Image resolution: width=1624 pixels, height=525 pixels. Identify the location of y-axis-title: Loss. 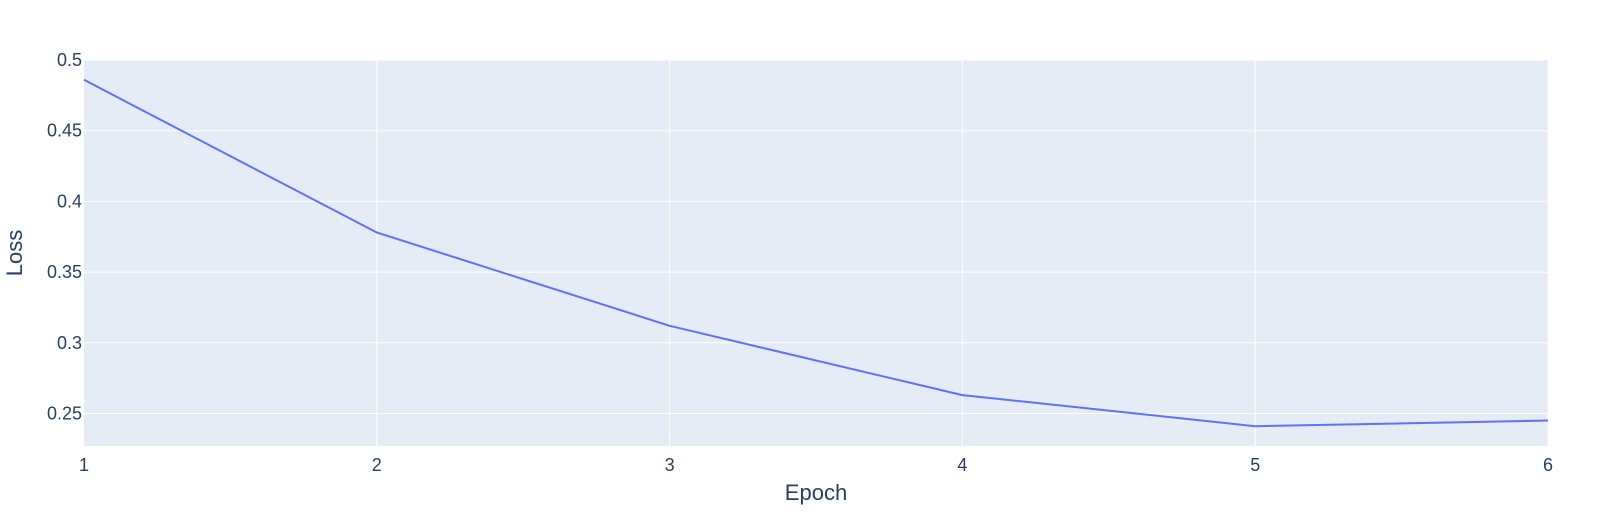
(14, 253).